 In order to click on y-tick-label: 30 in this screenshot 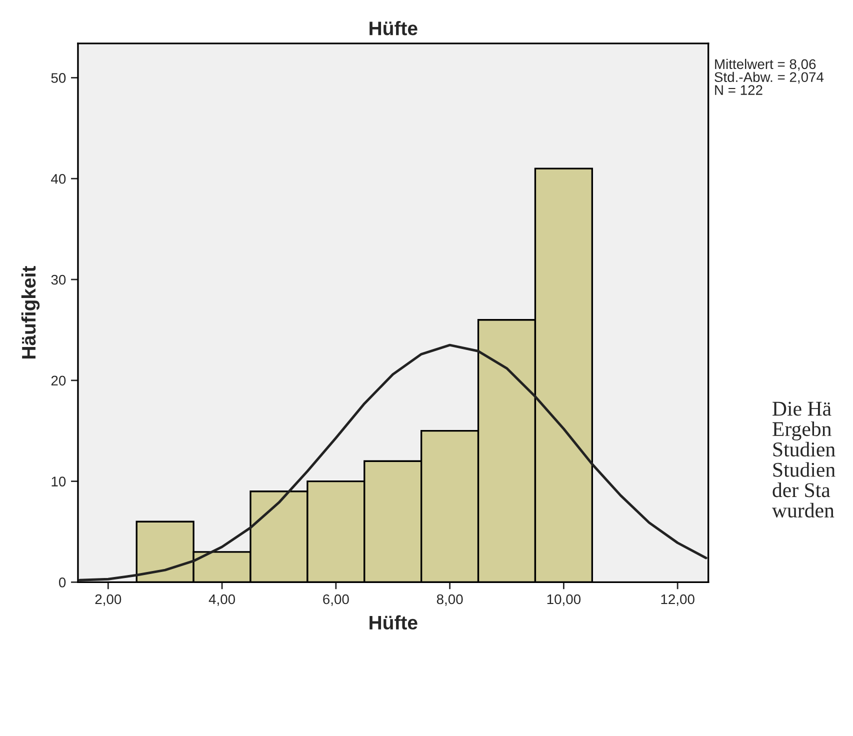, I will do `click(58, 279)`.